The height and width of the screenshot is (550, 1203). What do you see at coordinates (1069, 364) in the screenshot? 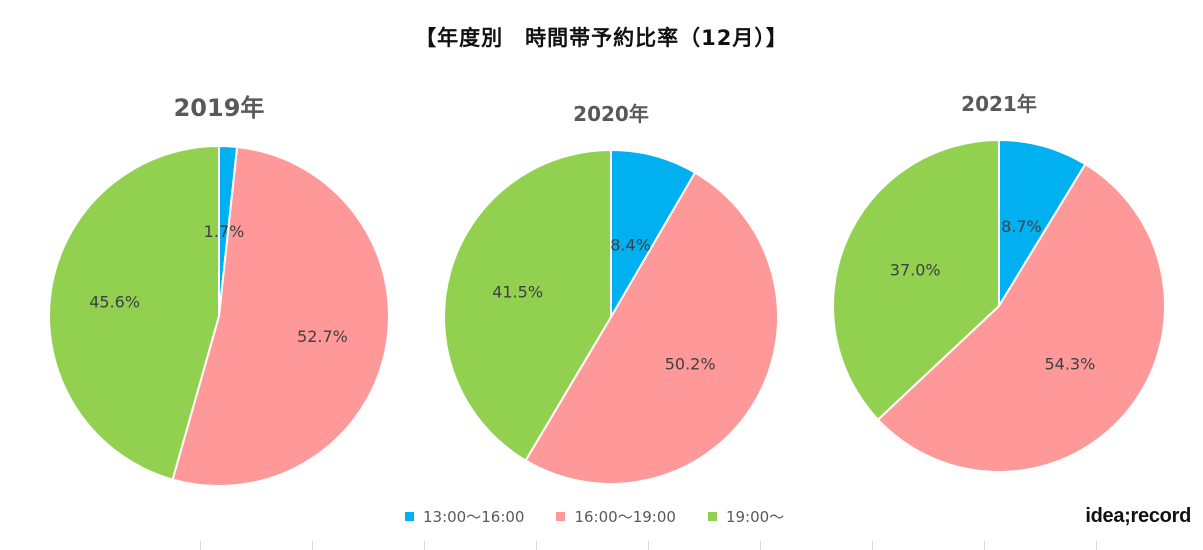
I see `pie-label-2021-16-19: 54.3%` at bounding box center [1069, 364].